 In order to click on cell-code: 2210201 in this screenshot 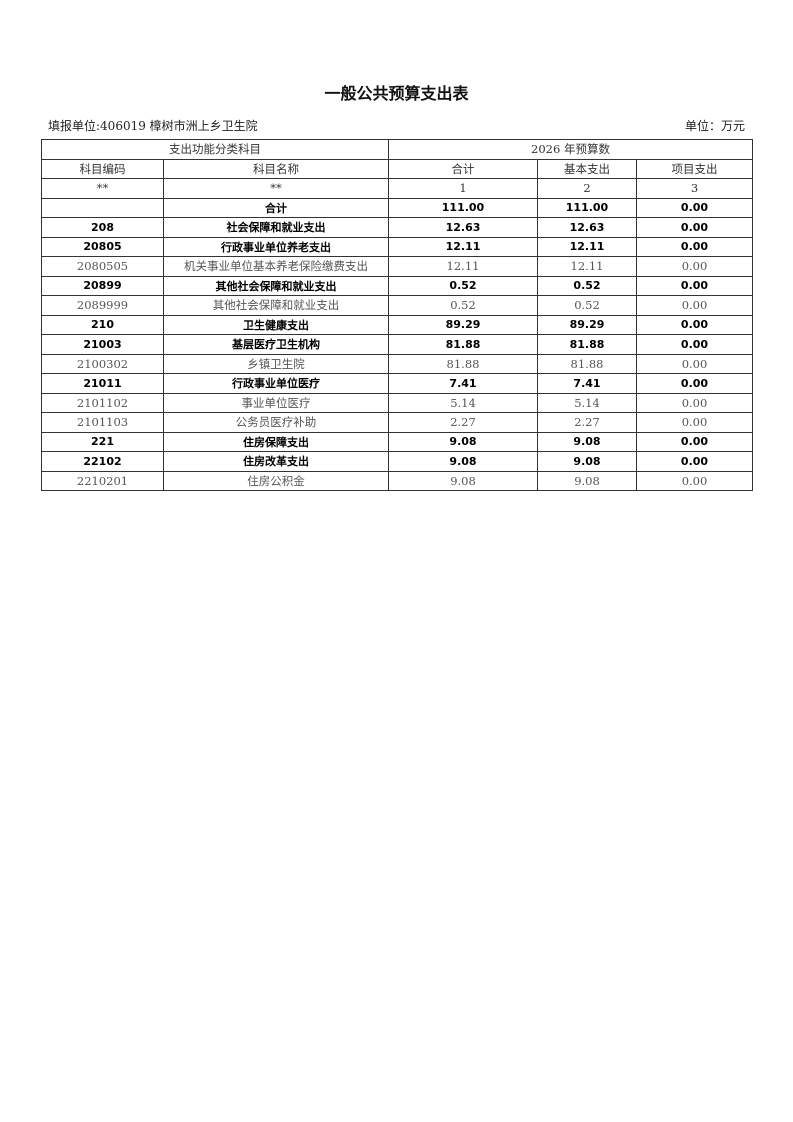, I will do `click(102, 480)`.